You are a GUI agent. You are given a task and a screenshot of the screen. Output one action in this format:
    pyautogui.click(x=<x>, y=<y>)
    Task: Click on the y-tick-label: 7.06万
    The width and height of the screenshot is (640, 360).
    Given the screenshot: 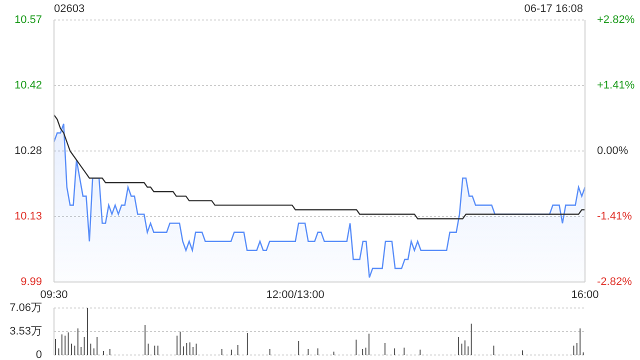 What is the action you would take?
    pyautogui.click(x=26, y=308)
    